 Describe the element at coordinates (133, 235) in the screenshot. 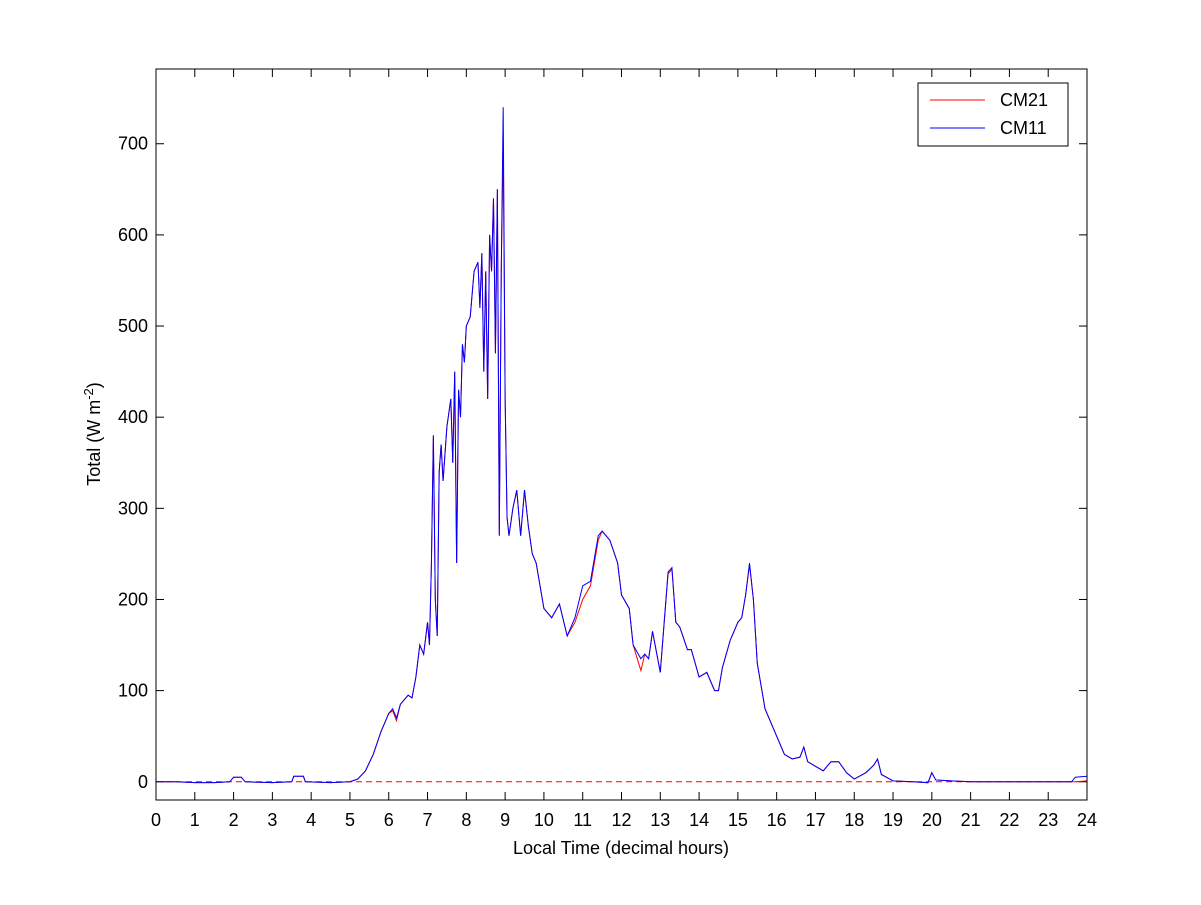

I see `y-tick-label: 600` at that location.